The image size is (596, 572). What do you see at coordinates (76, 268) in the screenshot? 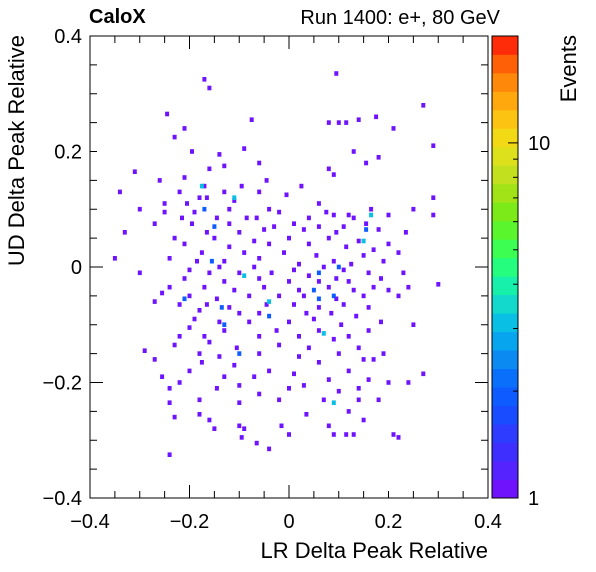
I see `y-tick-label: 0` at bounding box center [76, 268].